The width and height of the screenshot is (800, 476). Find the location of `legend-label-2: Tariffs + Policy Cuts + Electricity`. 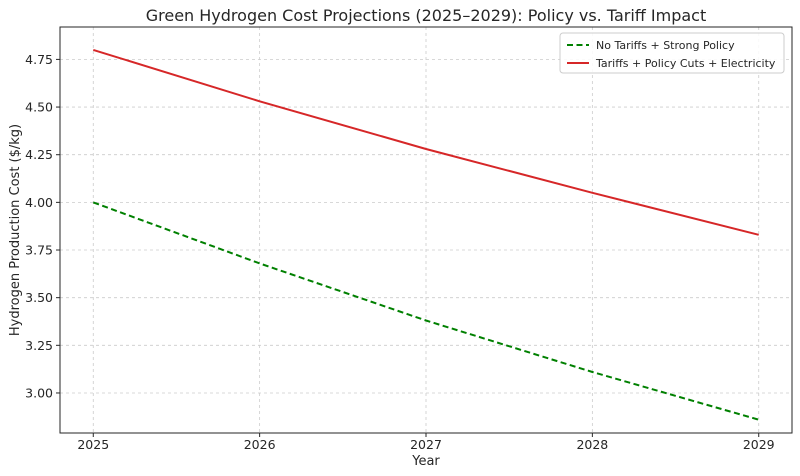

legend-label-2: Tariffs + Policy Cuts + Electricity is located at coordinates (685, 63).